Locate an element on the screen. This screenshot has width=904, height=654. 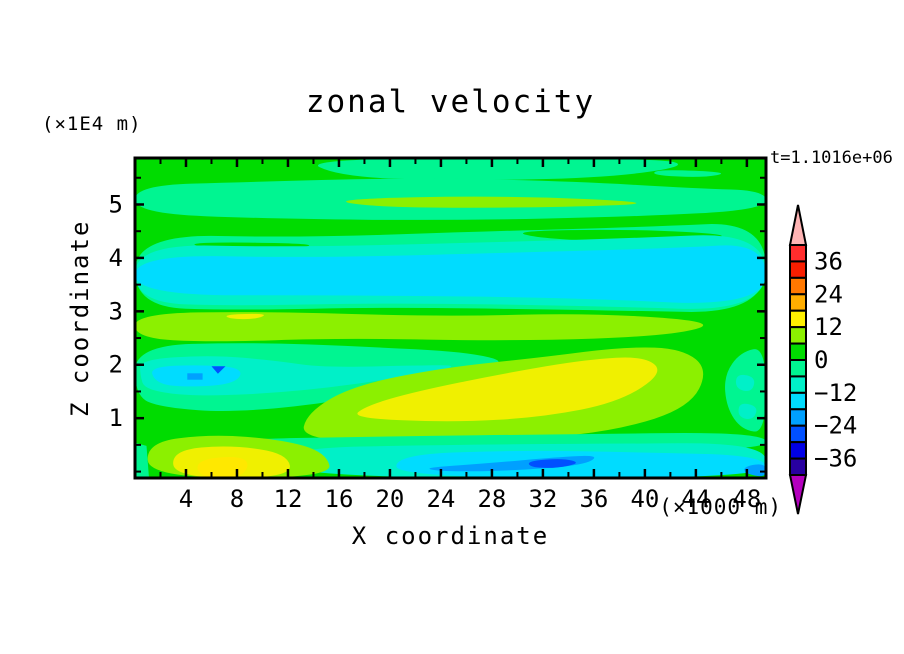
x-axis-unit-label: (×1000 m) is located at coordinates (720, 507).